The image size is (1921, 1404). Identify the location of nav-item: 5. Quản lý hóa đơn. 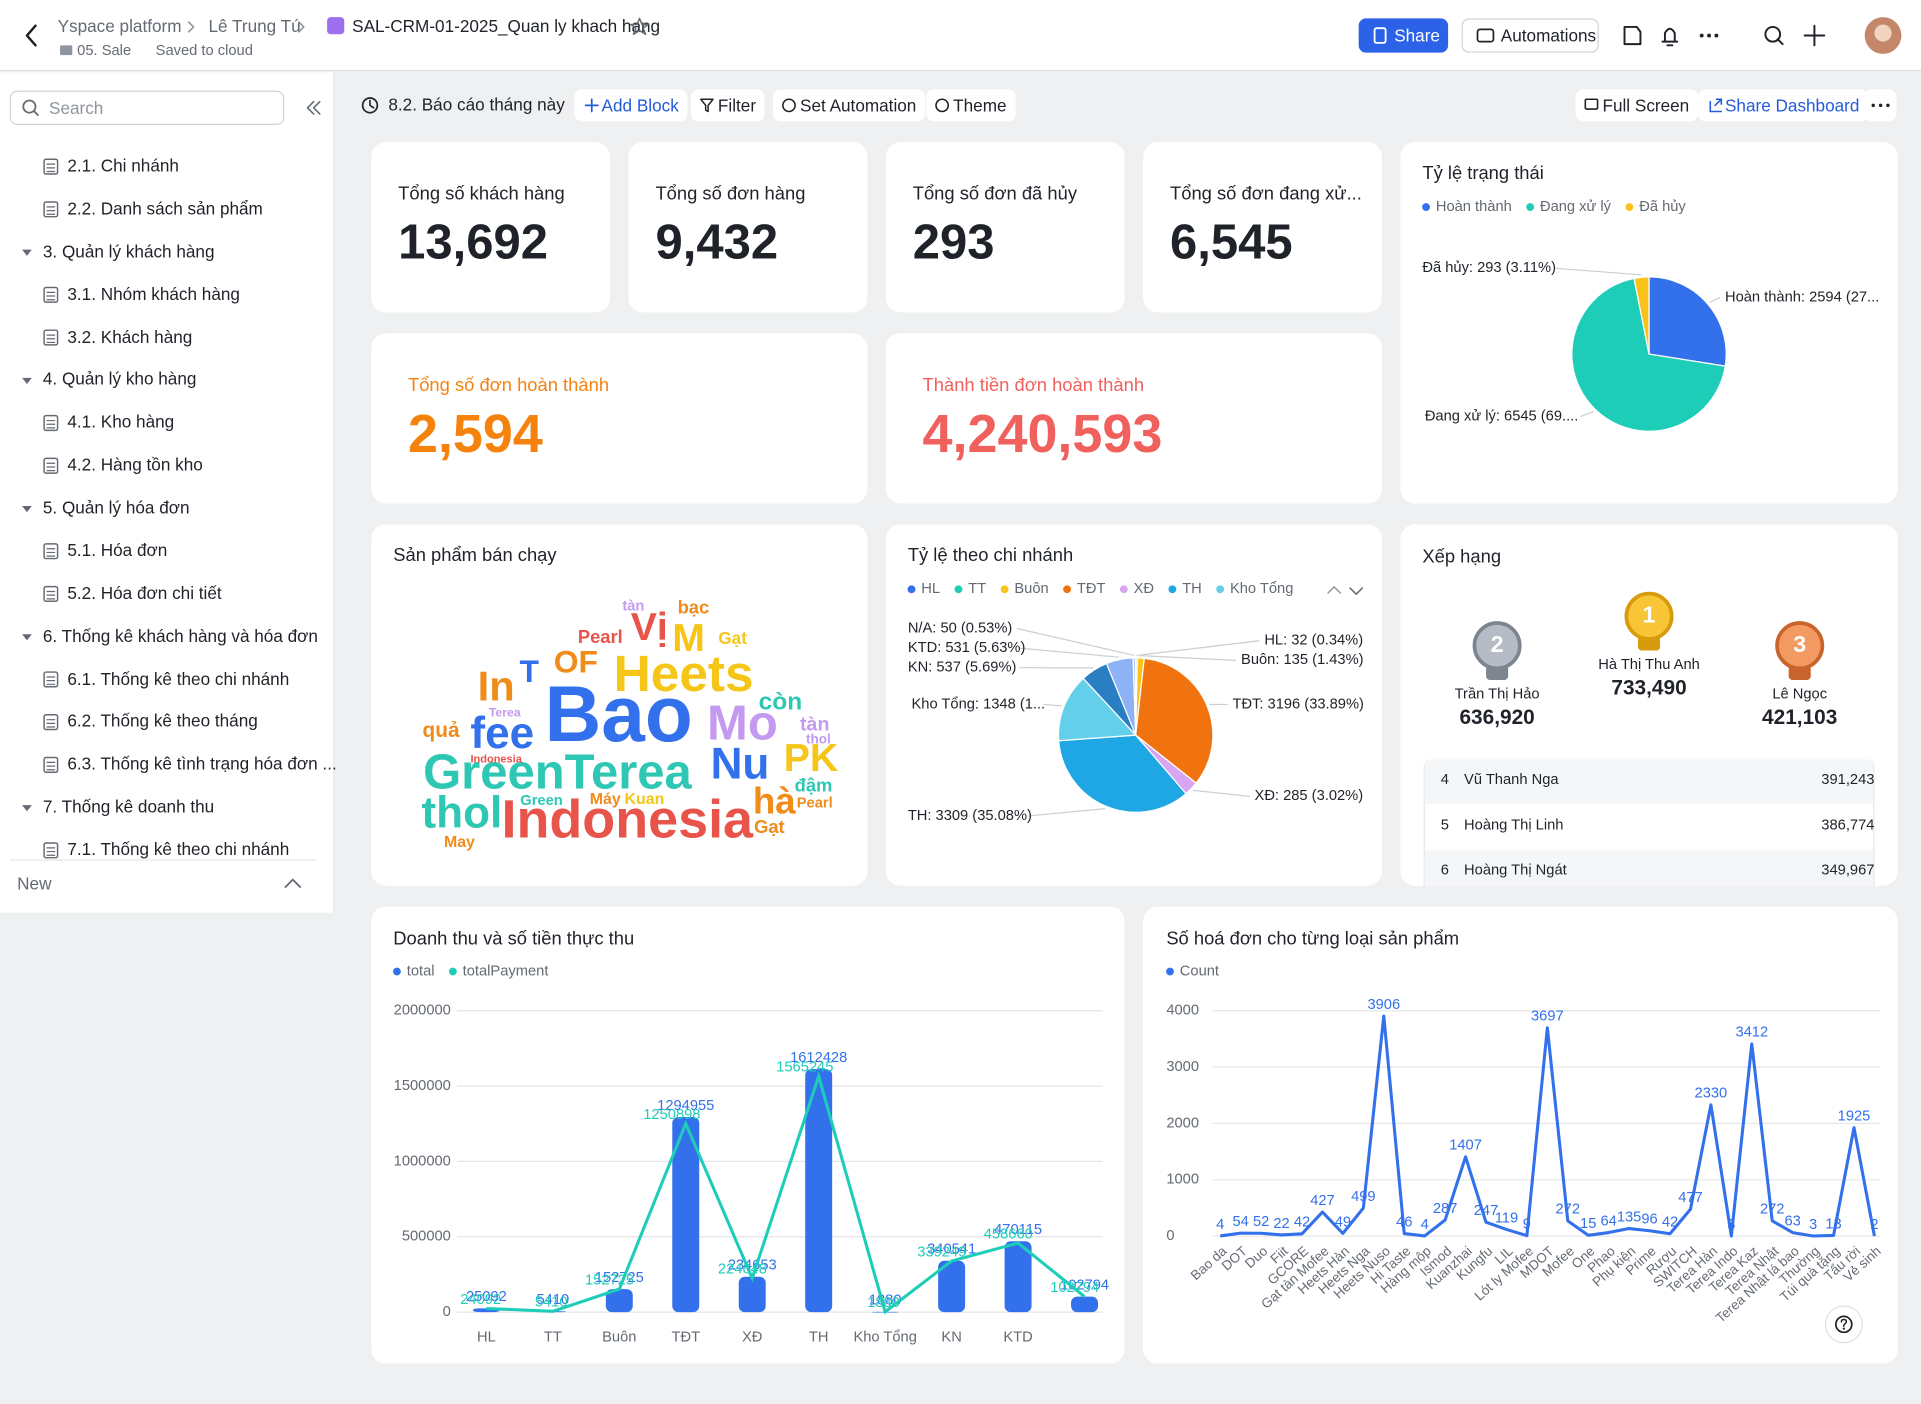
(116, 507).